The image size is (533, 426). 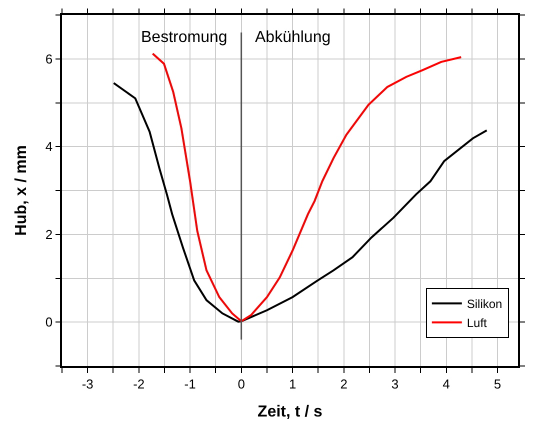 I want to click on annotation: Abkühlung, so click(x=293, y=37).